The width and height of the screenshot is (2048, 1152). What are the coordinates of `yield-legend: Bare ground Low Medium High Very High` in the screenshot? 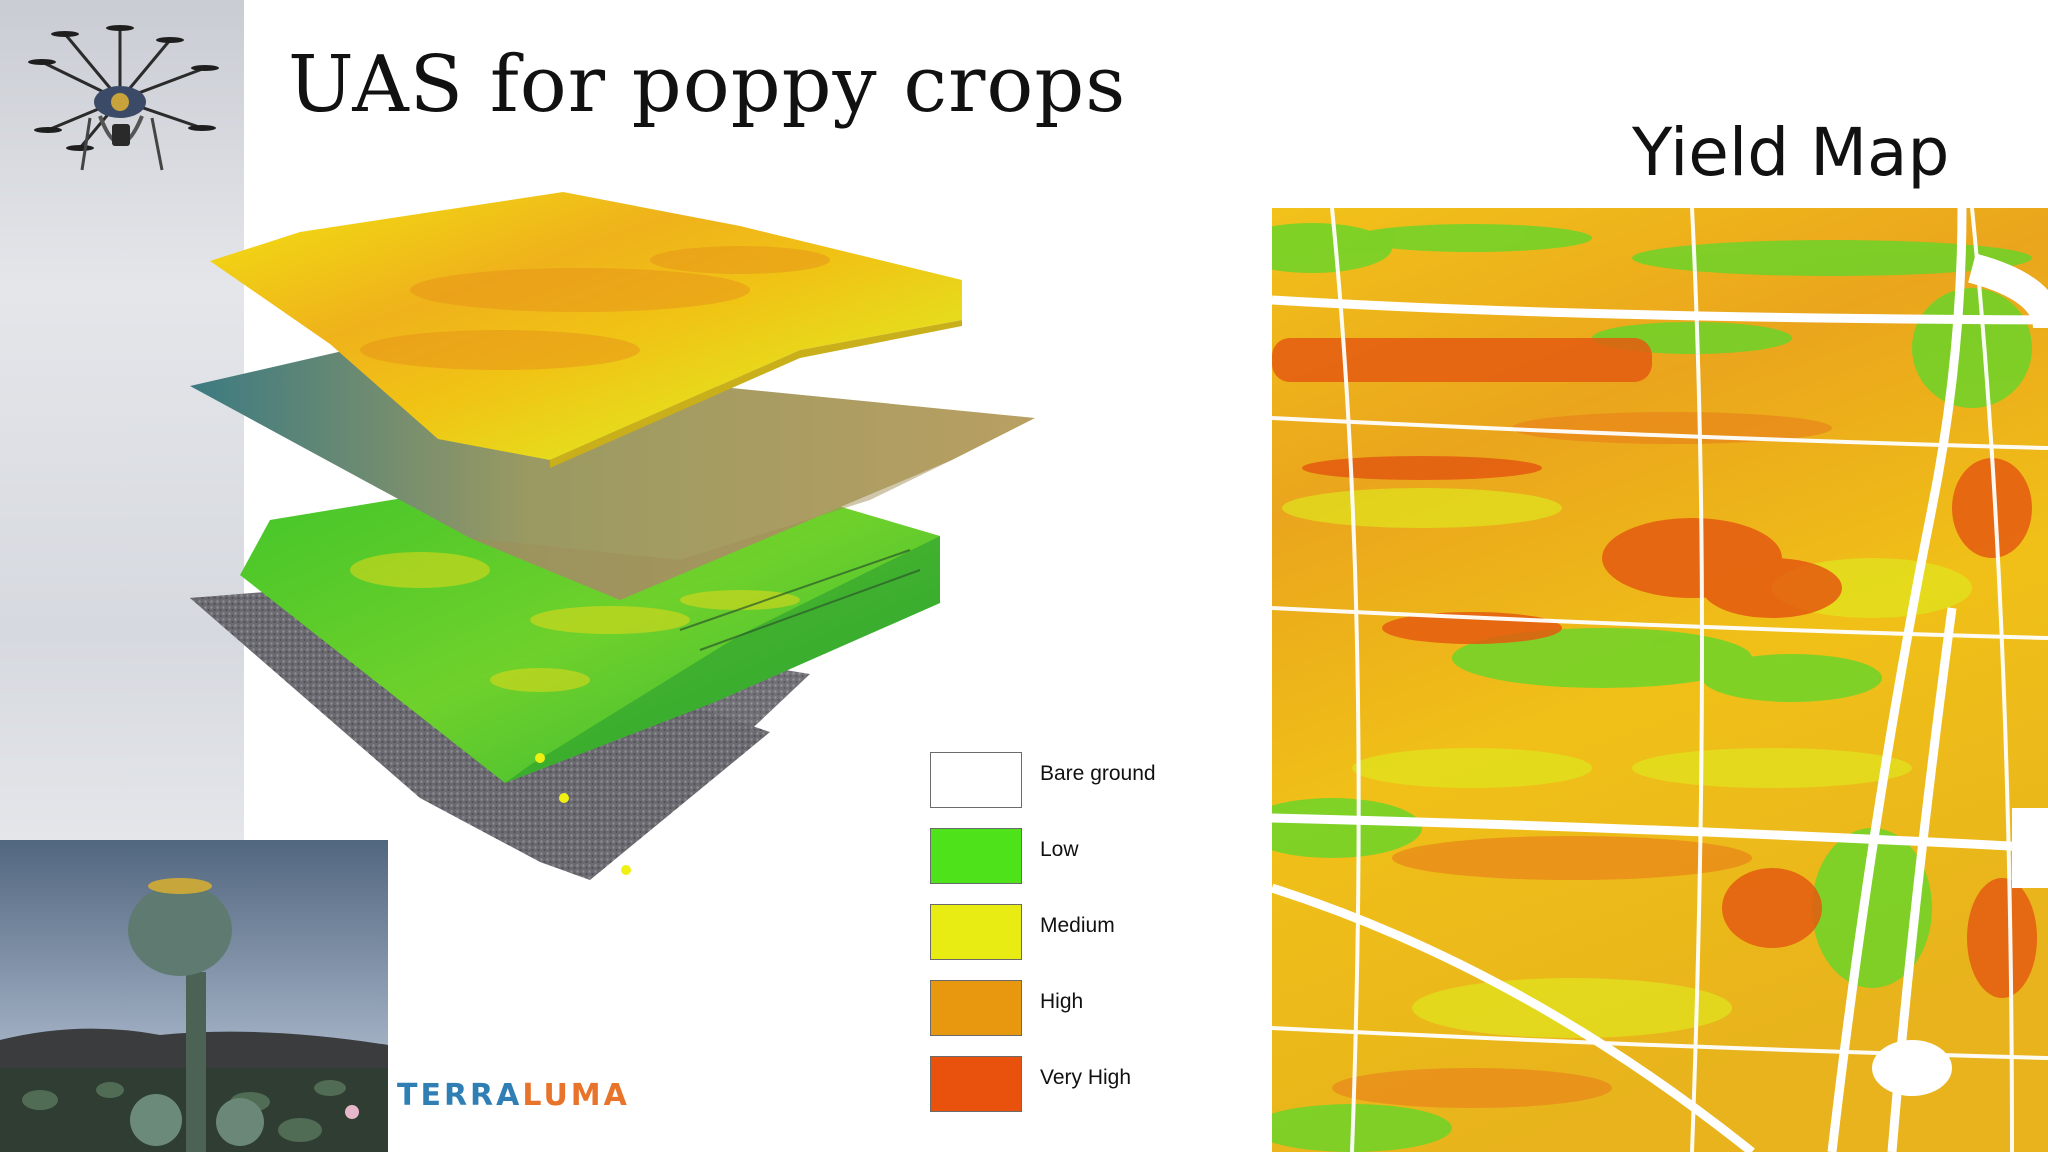 It's located at (1060, 932).